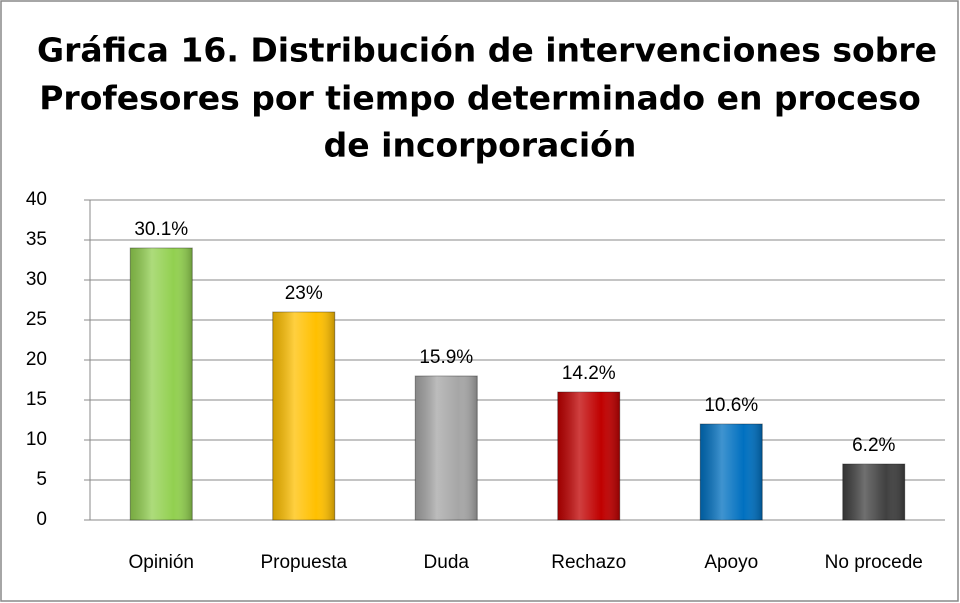  I want to click on x-tick-label: Propuesta, so click(303, 562).